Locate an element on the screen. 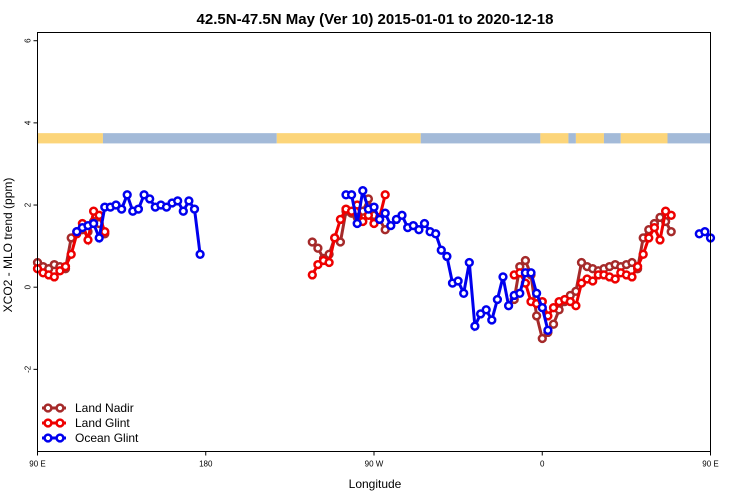 This screenshot has width=750, height=500. legend-item-land-nadir: Land Nadir is located at coordinates (88, 408).